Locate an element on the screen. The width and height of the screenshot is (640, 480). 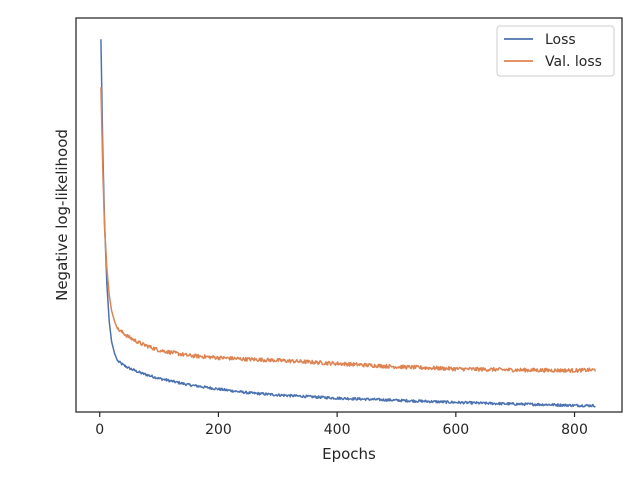
legend: Loss Val. loss is located at coordinates (555, 51).